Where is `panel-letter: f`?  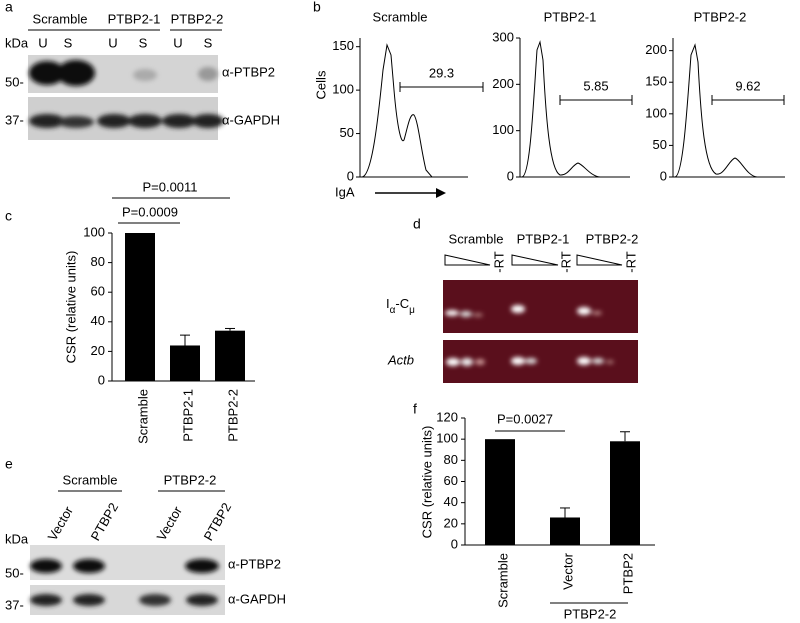
panel-letter: f is located at coordinates (415, 409).